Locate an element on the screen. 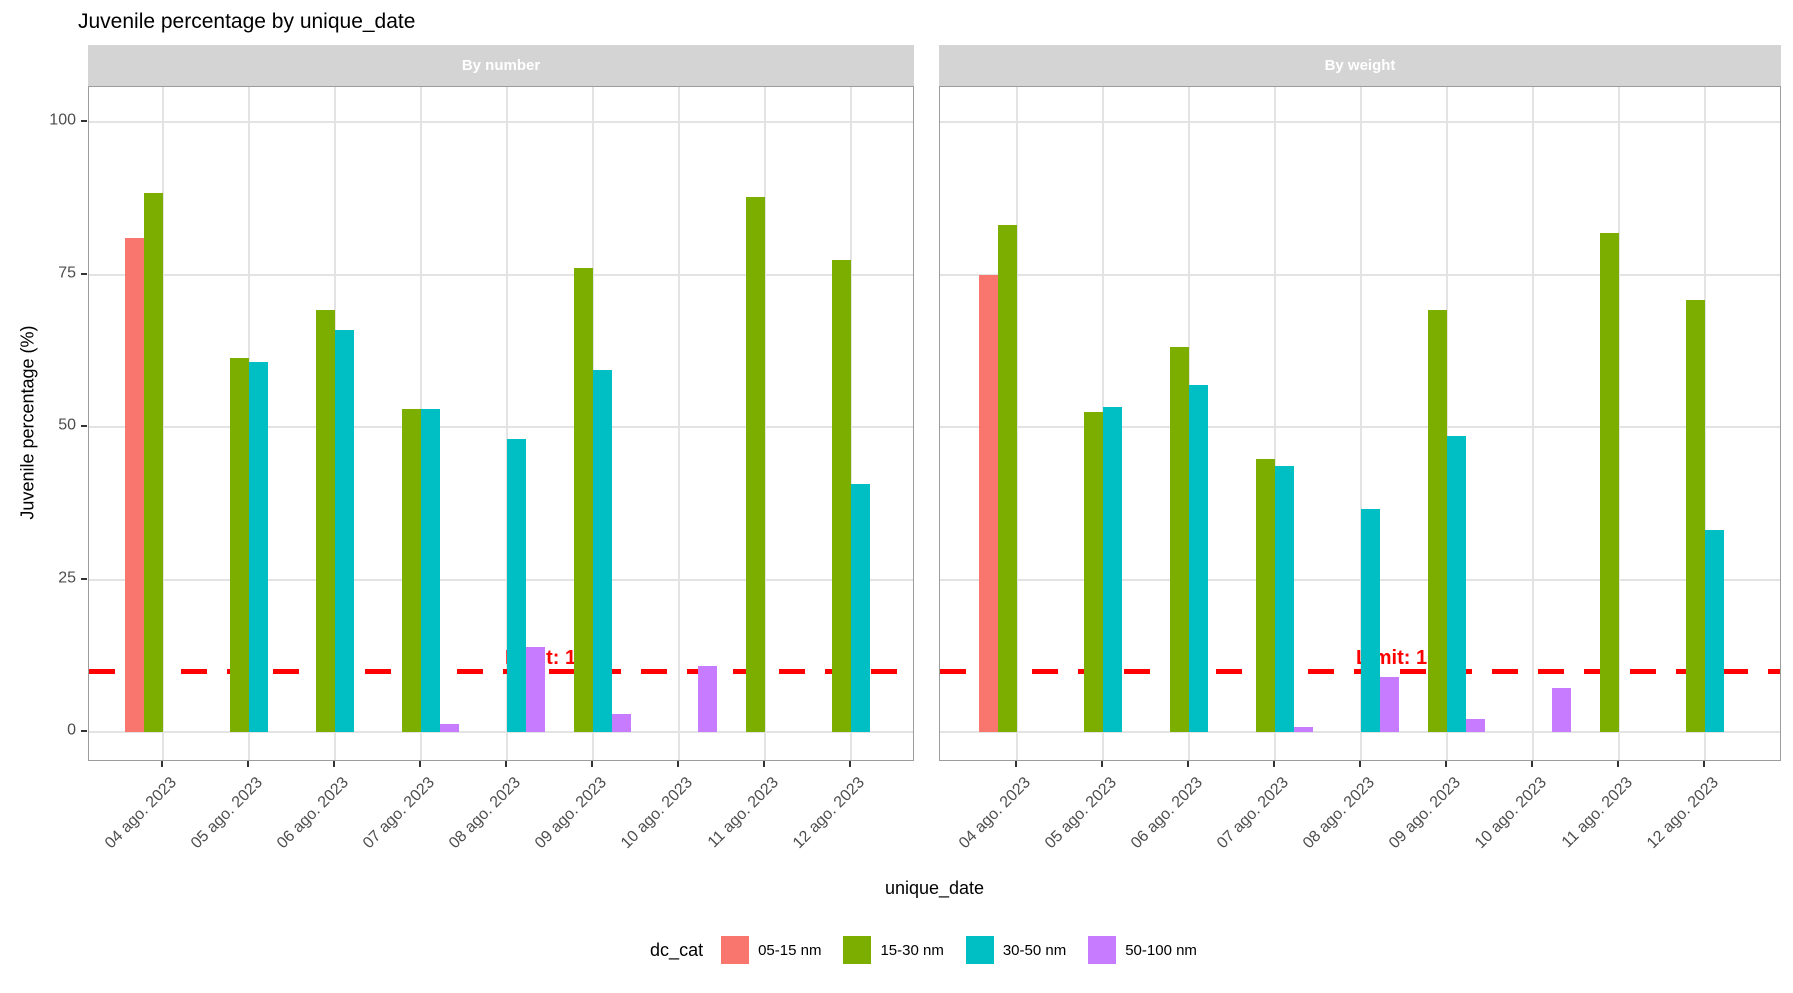 The height and width of the screenshot is (993, 1793). x-axis-tick-label: 07 ago. 2023 is located at coordinates (399, 813).